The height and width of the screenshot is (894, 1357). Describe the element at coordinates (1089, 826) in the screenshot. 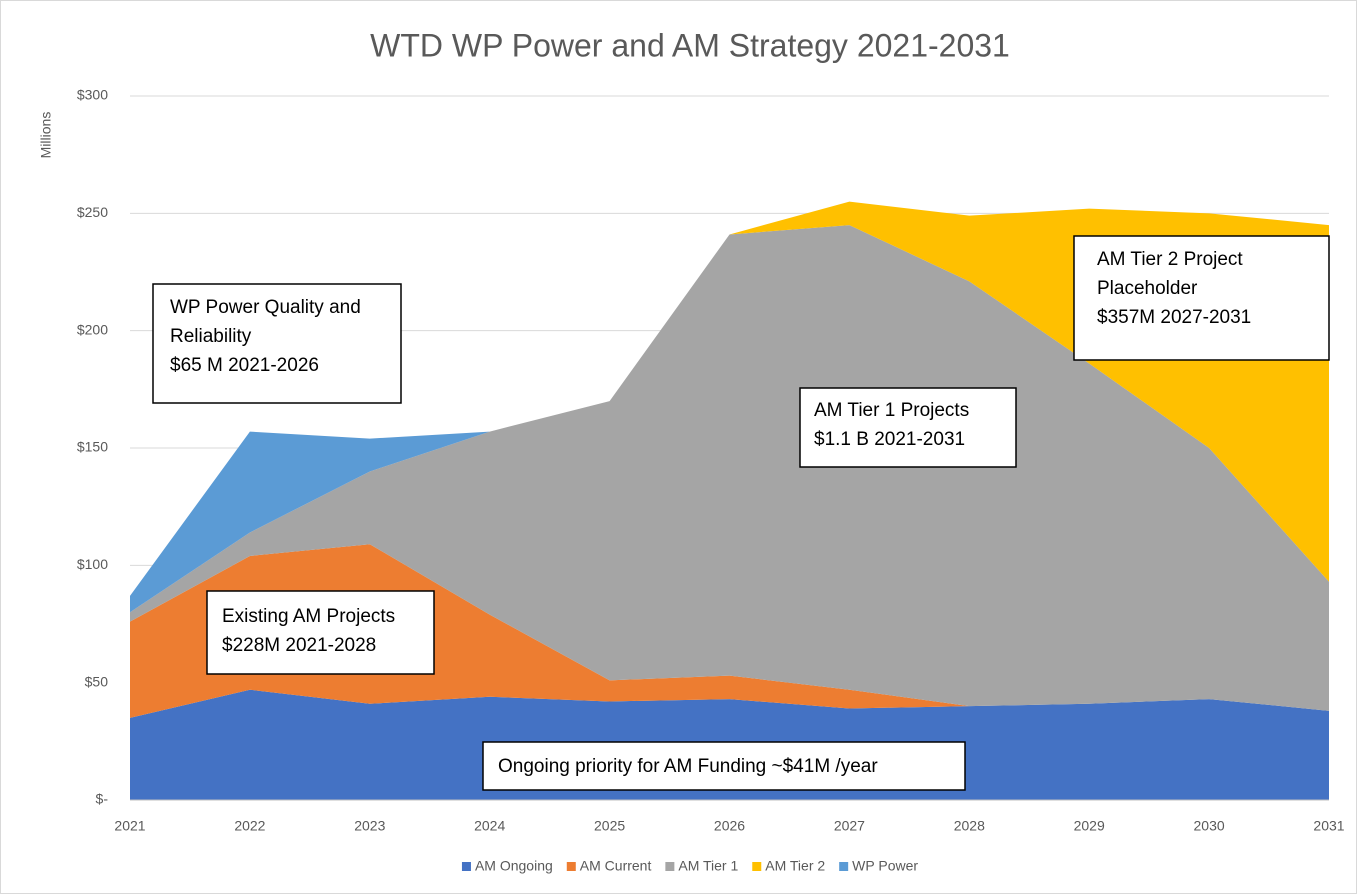

I see `x-tick-label: 2029` at that location.